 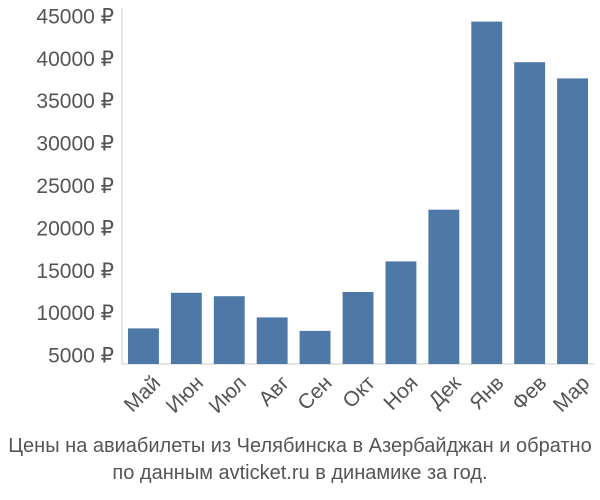 What do you see at coordinates (142, 393) in the screenshot?
I see `x-tick-label: Май` at bounding box center [142, 393].